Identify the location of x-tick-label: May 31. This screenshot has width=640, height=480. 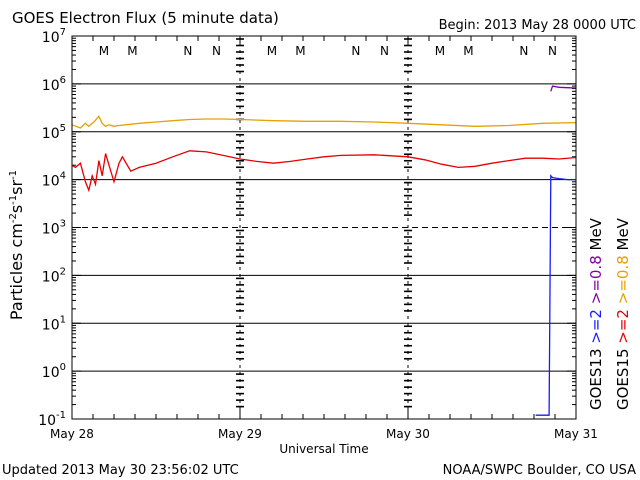
(576, 434).